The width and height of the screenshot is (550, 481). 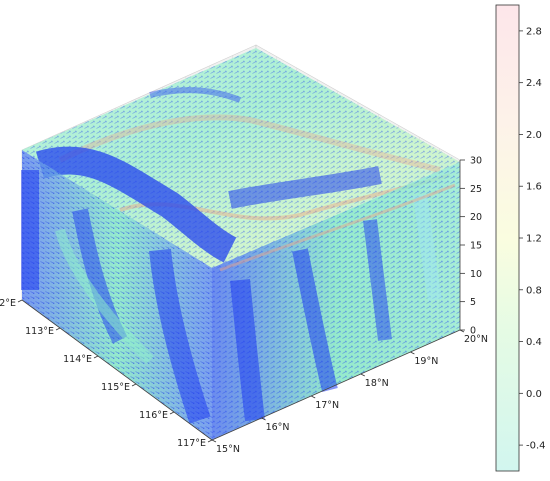 What do you see at coordinates (476, 339) in the screenshot?
I see `y-tick-label: 20°N` at bounding box center [476, 339].